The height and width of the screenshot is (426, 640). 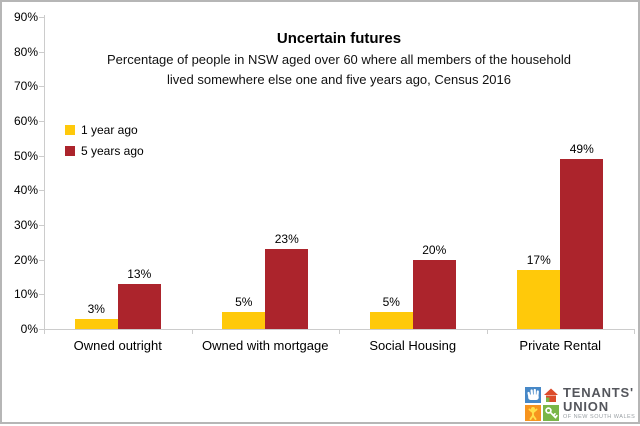 What do you see at coordinates (118, 346) in the screenshot?
I see `category-label-Owned-outright: Owned outright` at bounding box center [118, 346].